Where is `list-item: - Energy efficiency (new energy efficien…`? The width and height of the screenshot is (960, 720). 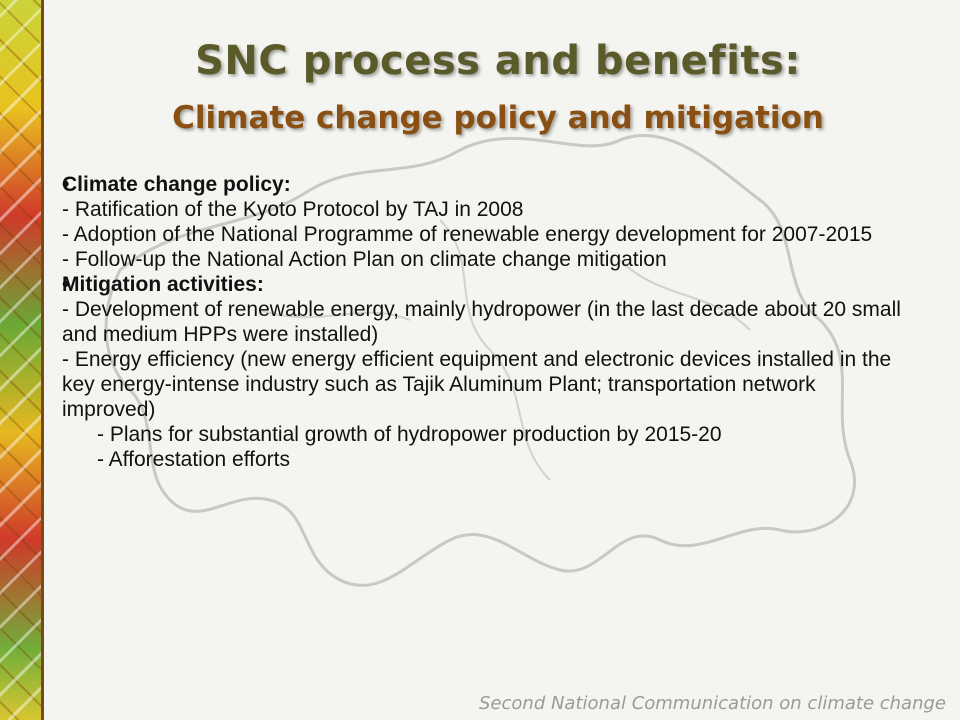 list-item: - Energy efficiency (new energy efficien… is located at coordinates (477, 384).